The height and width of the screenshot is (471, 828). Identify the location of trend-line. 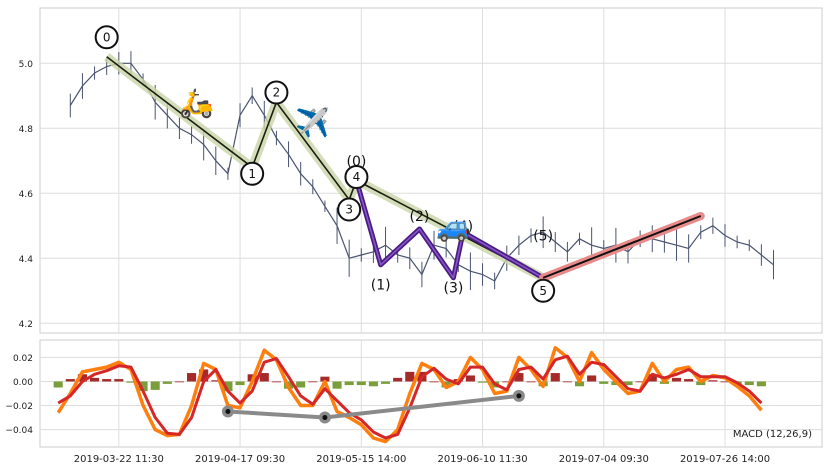
(622, 247).